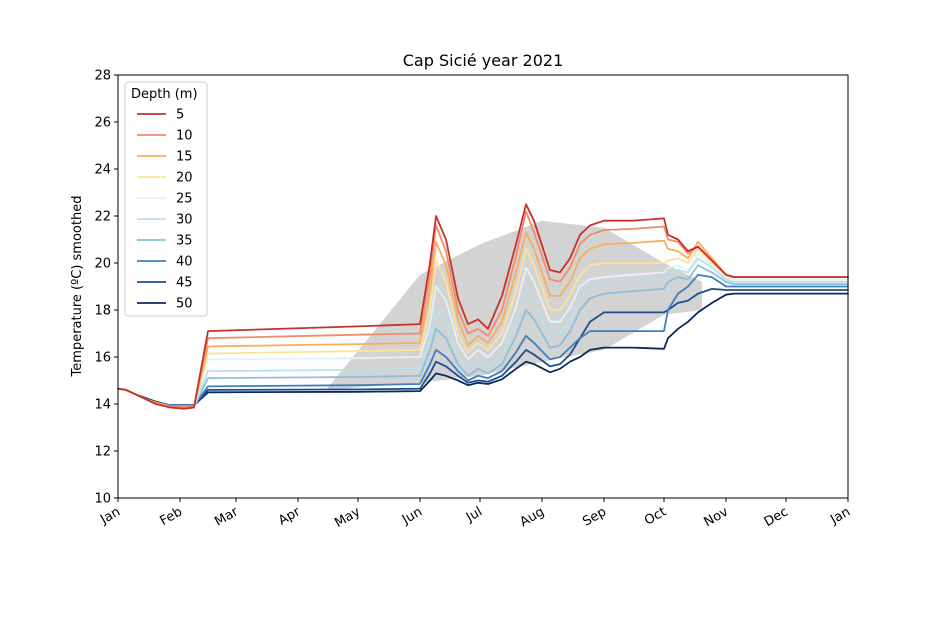 The height and width of the screenshot is (622, 942). Describe the element at coordinates (164, 94) in the screenshot. I see `legend-title: Depth (m)` at that location.